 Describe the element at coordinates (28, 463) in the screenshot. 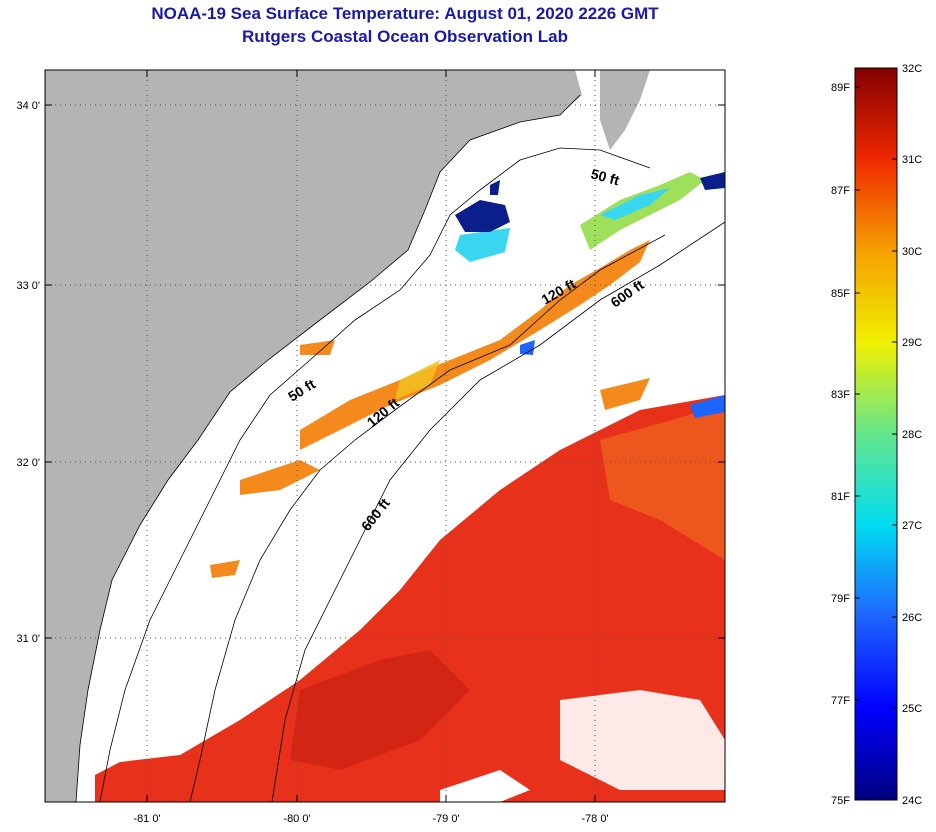

I see `lat-label: 32 0'` at that location.